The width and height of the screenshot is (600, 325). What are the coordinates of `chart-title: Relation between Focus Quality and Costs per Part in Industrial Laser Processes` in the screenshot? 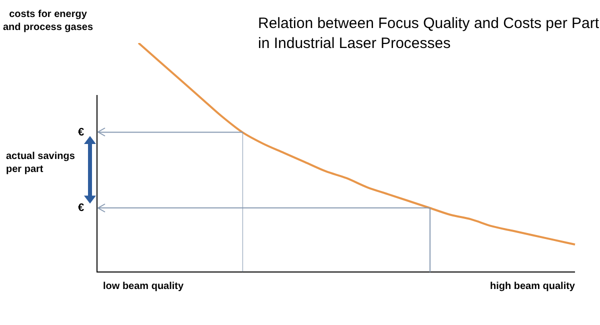 It's located at (429, 34).